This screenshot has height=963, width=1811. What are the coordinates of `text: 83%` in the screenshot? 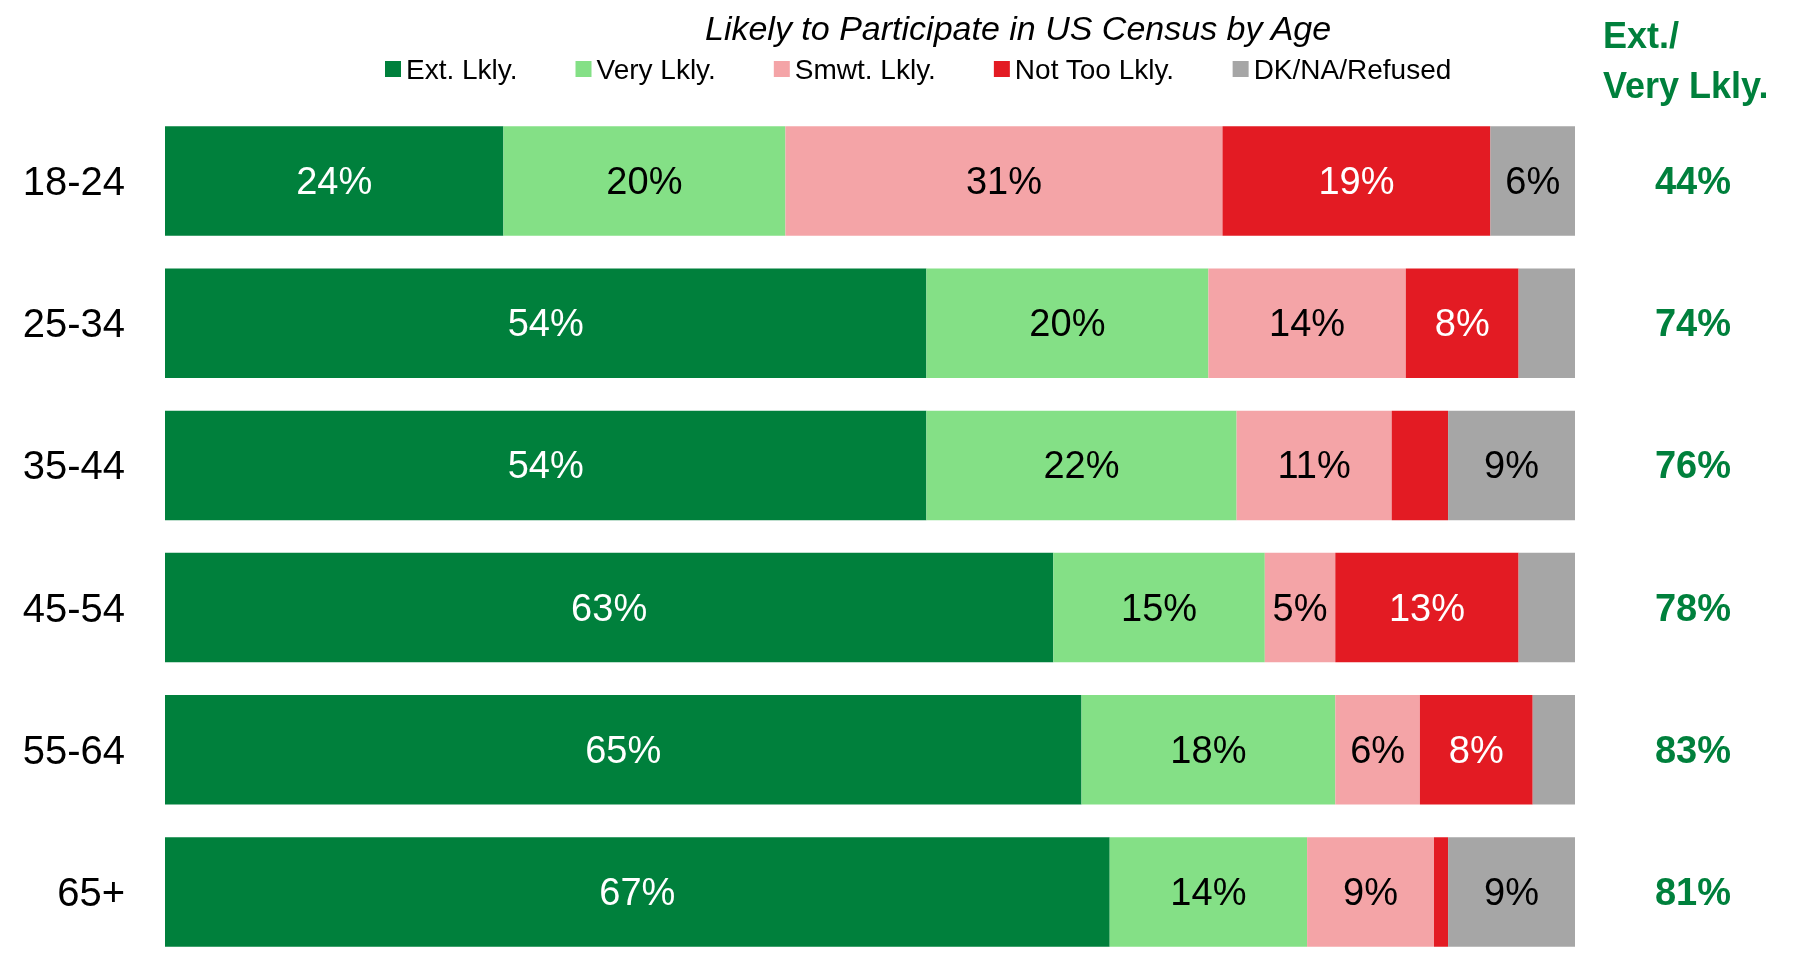 It's located at (1693, 749).